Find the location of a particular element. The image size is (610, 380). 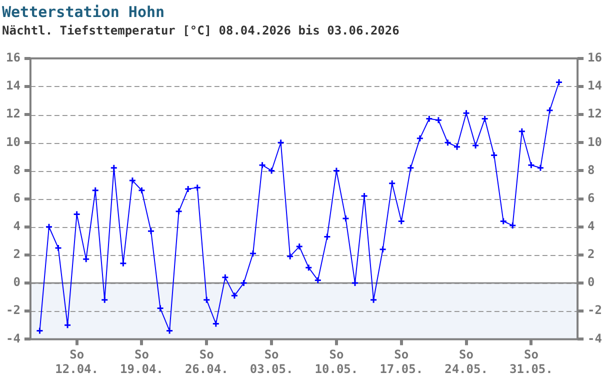

y-tick-label: 4 is located at coordinates (16, 226).